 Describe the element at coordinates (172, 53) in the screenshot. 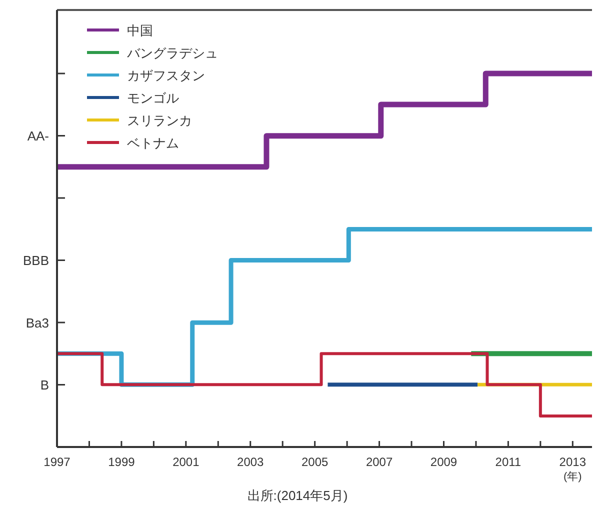

I see `legend-label: バングラデシュ` at that location.